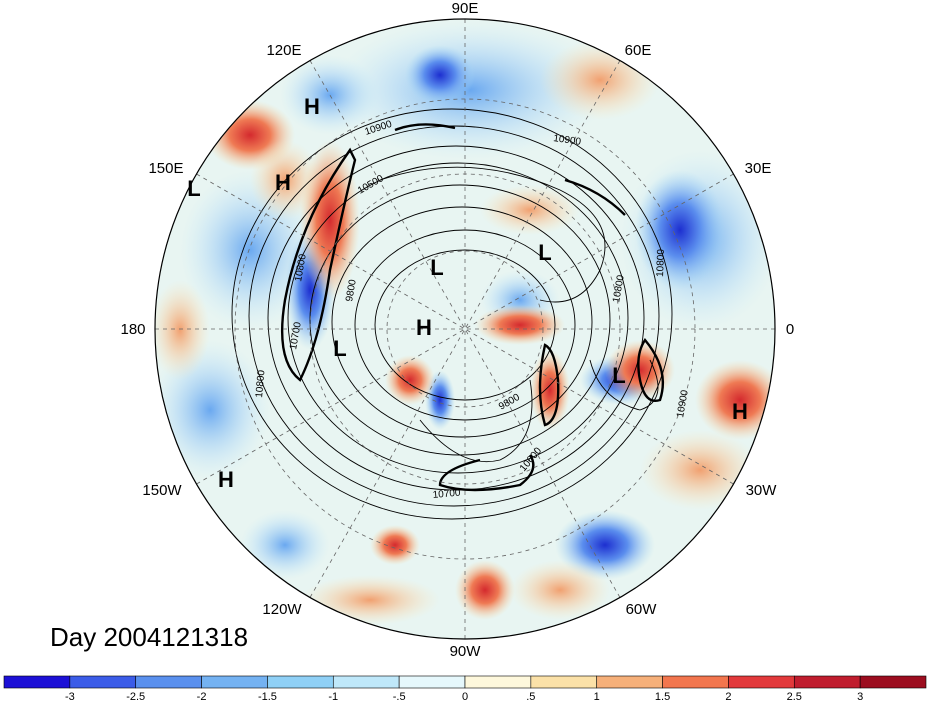 The width and height of the screenshot is (928, 702). Describe the element at coordinates (283, 50) in the screenshot. I see `lon-label-120e: 120E` at that location.